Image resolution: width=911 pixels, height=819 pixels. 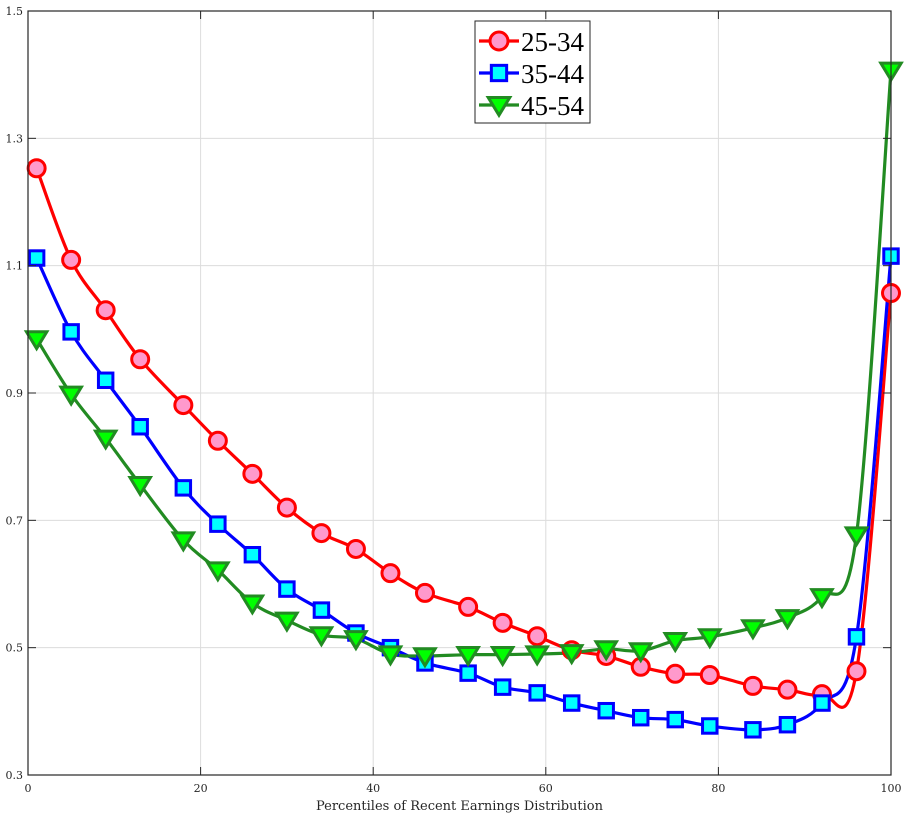 I want to click on x-tick-label: 100, so click(x=891, y=788).